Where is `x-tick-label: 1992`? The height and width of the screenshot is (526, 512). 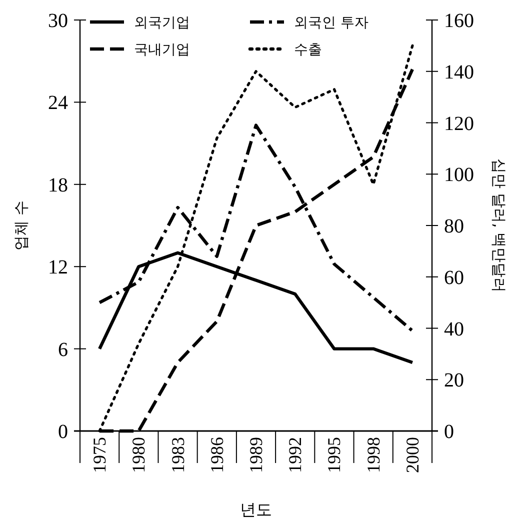 x-tick-label: 1992 is located at coordinates (295, 455).